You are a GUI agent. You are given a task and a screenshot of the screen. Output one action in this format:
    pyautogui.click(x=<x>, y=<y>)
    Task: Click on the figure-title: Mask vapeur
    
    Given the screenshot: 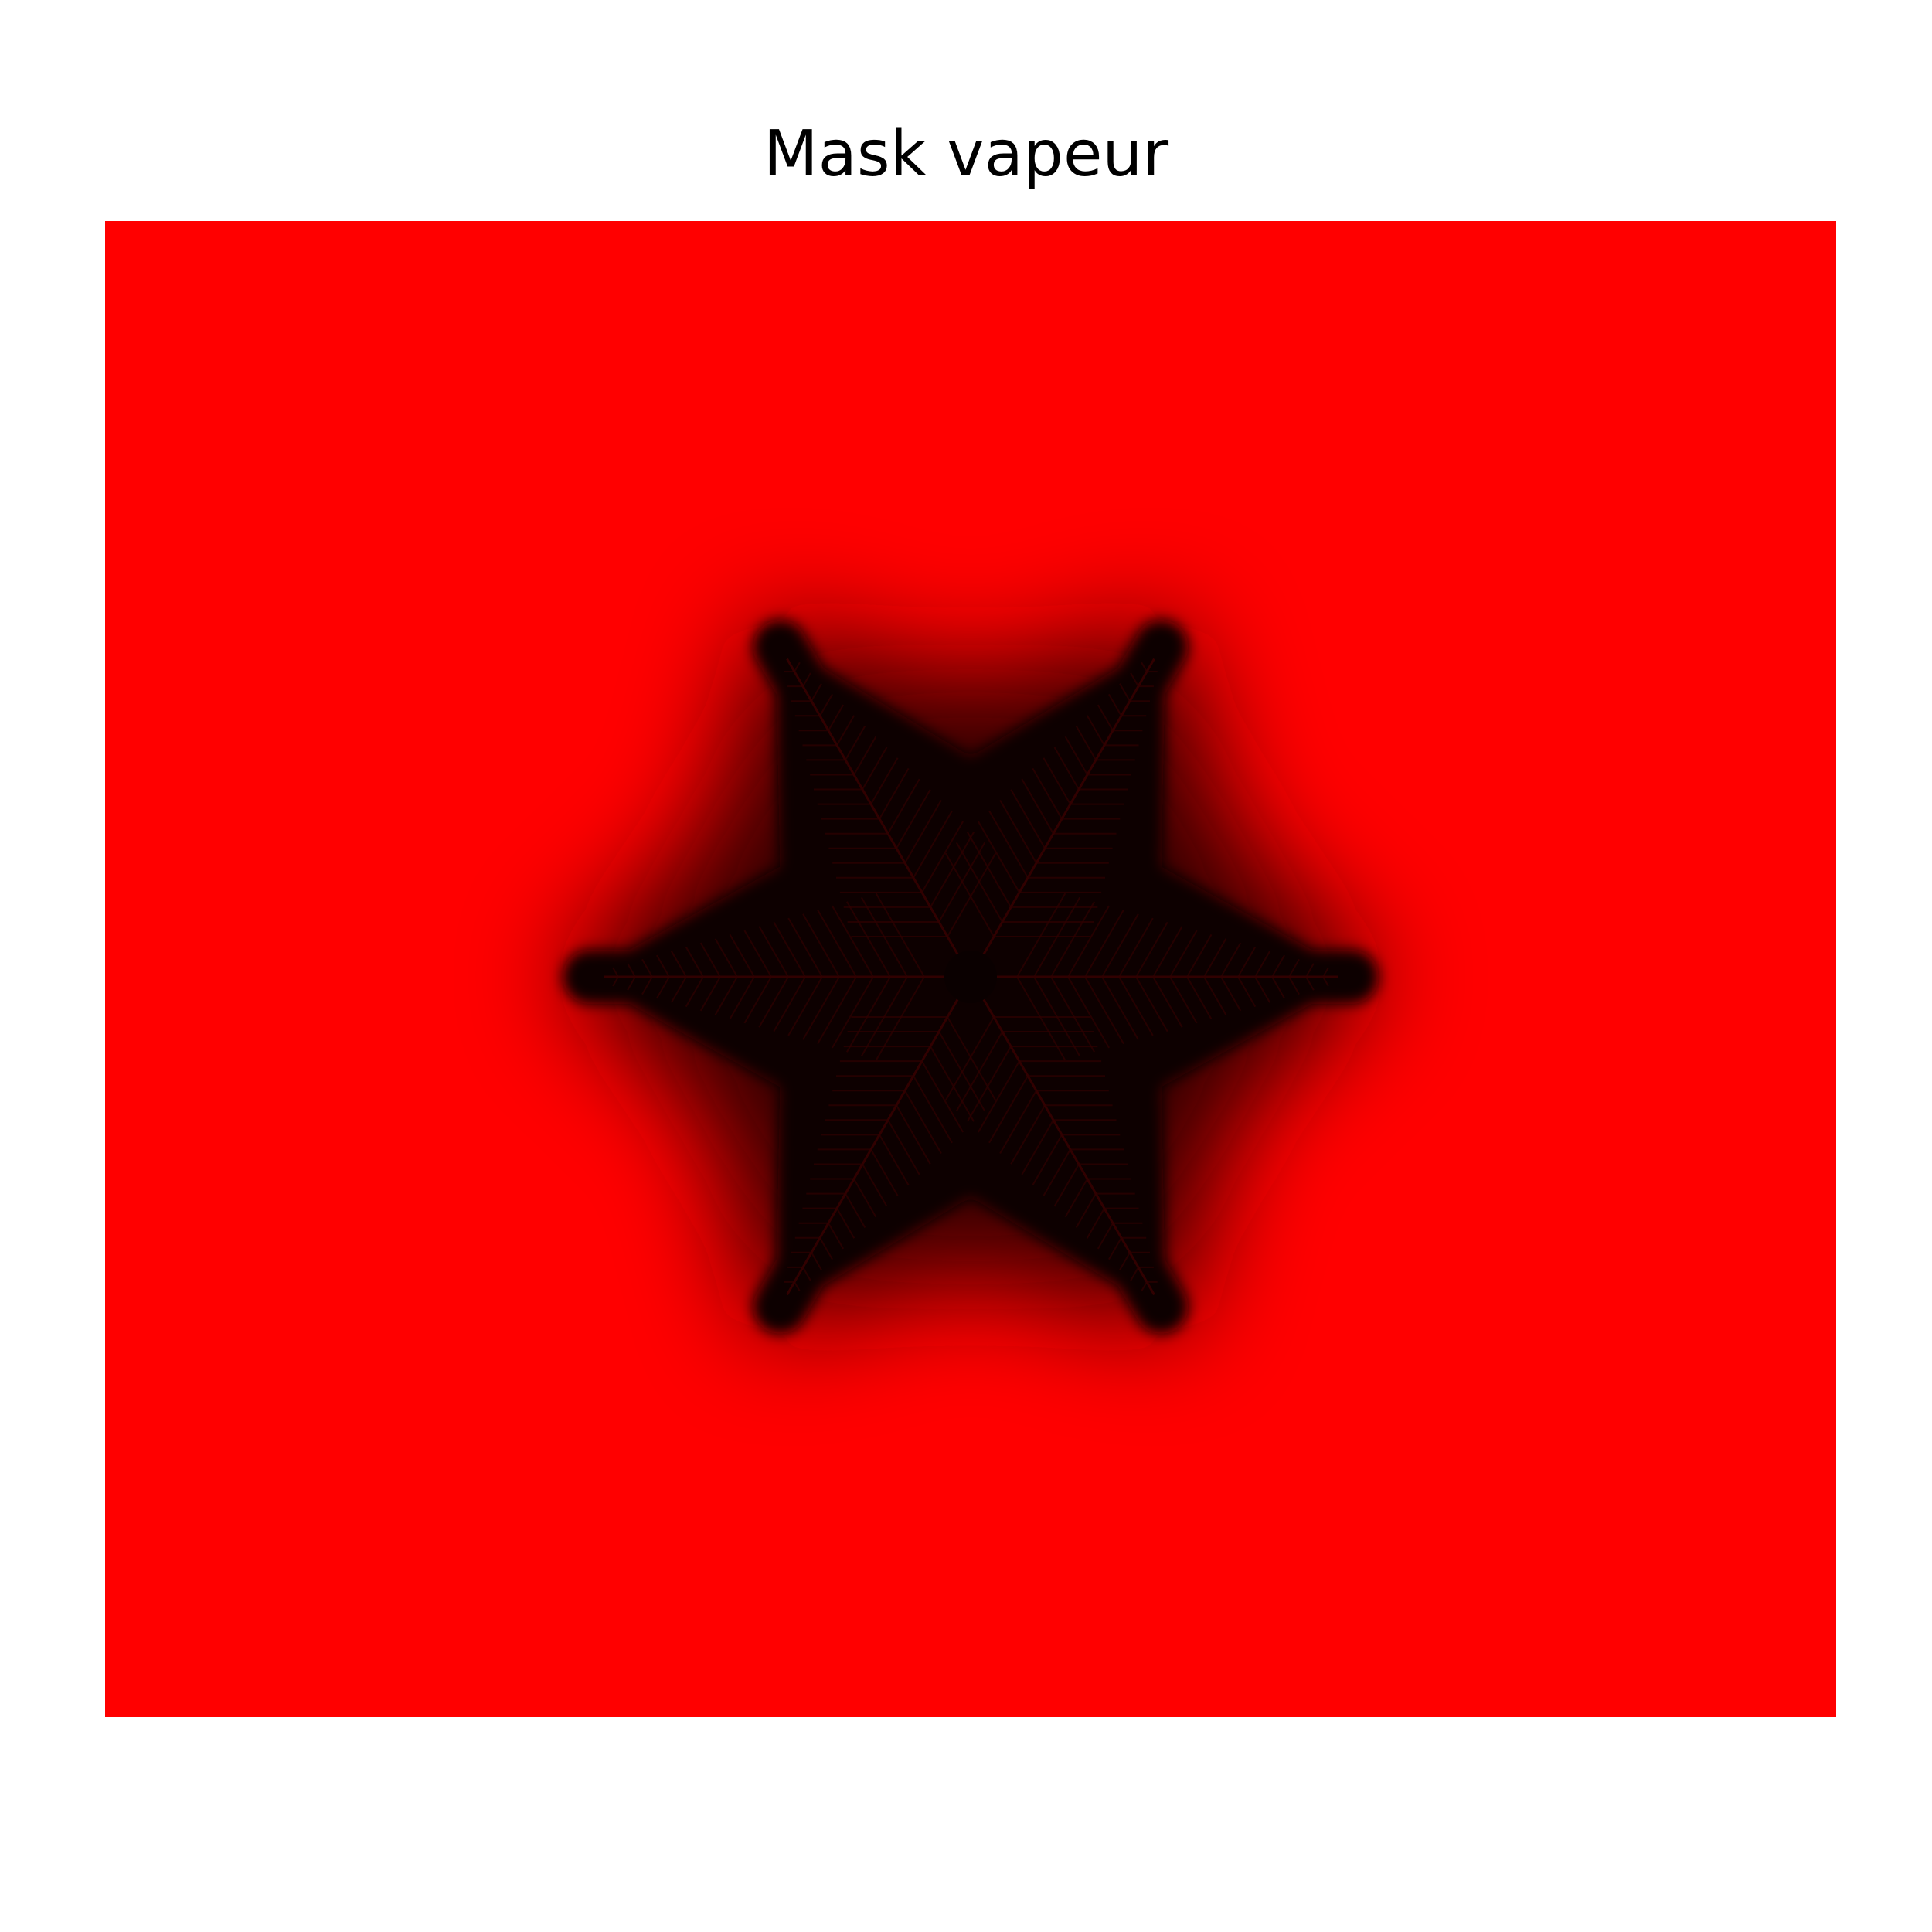 What is the action you would take?
    pyautogui.click(x=966, y=154)
    